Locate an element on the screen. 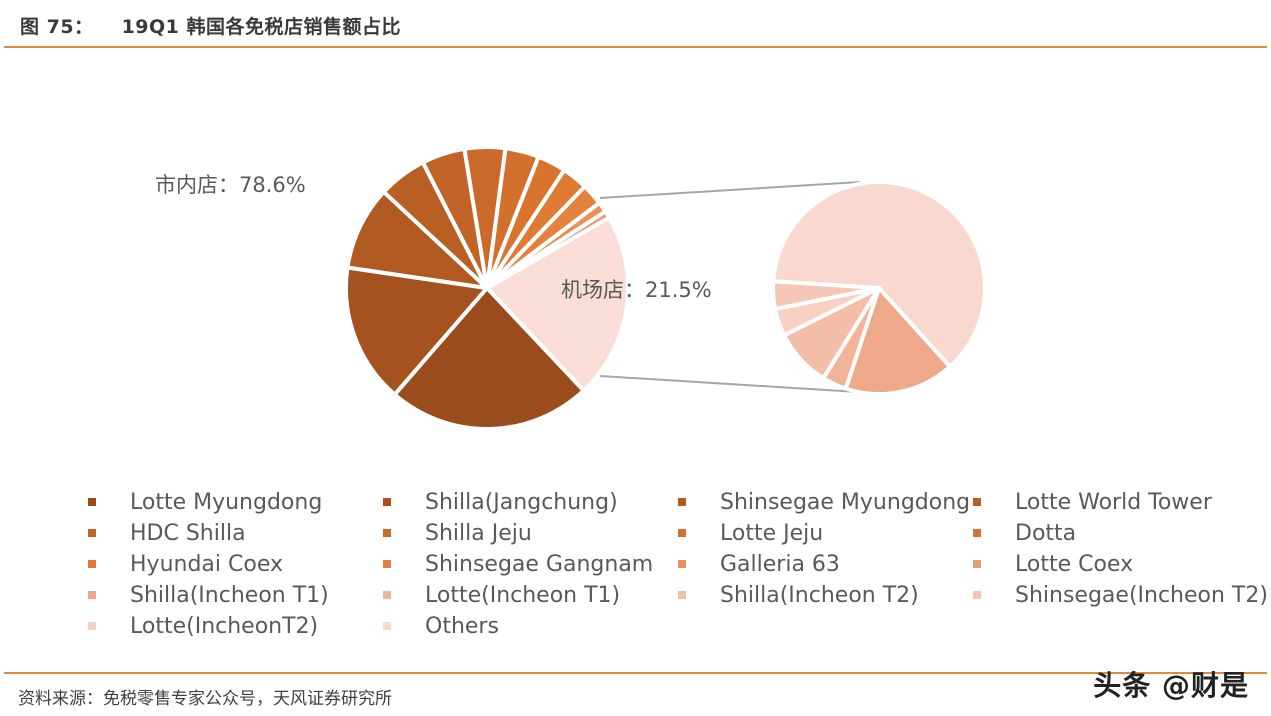  legend-item: Shinsegae(Incheon T2) is located at coordinates (1120, 595).